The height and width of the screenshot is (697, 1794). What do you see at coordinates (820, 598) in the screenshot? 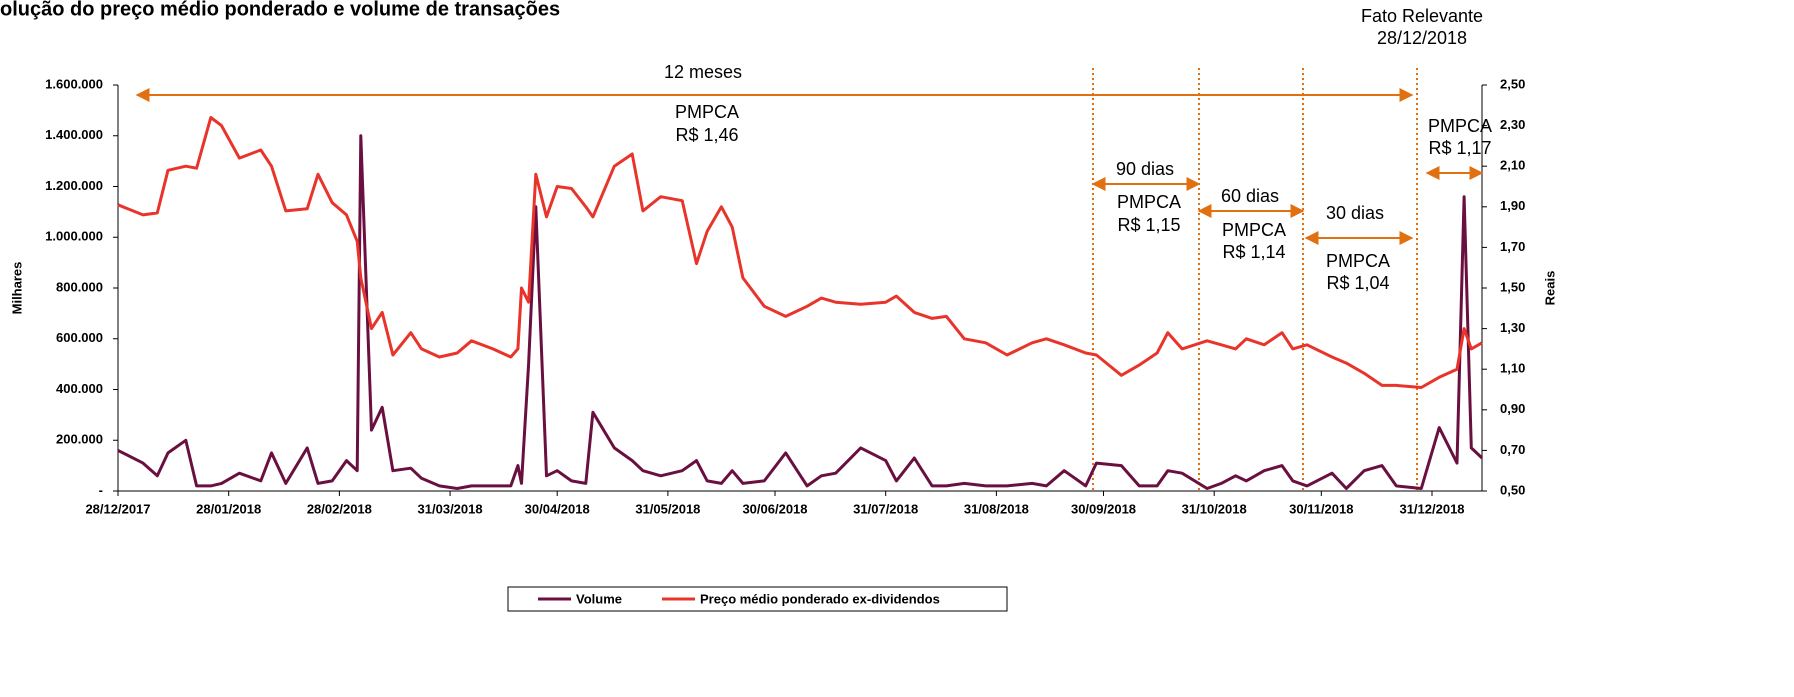
I see `legend-label: Preço médio ponderado ex-dividendos` at bounding box center [820, 598].